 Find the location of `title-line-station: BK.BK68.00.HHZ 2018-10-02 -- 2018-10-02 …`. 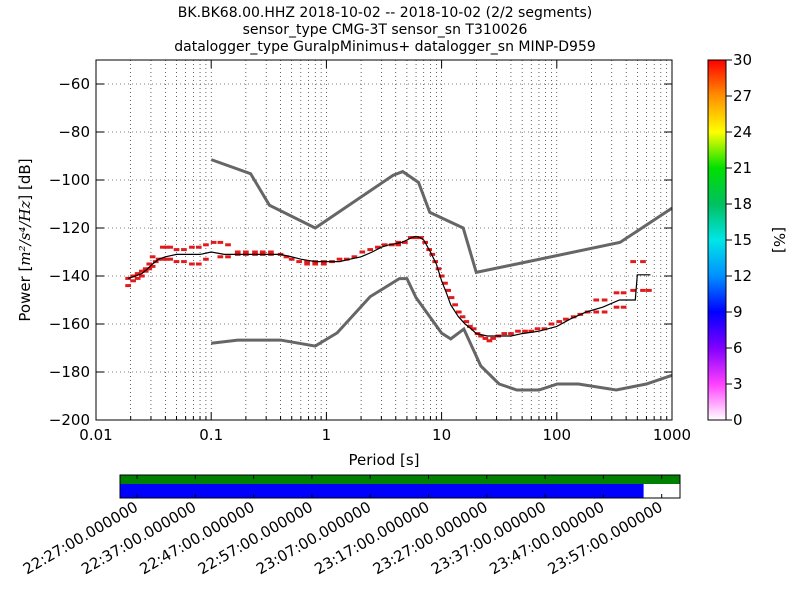

title-line-station: BK.BK68.00.HHZ 2018-10-02 -- 2018-10-02 … is located at coordinates (385, 13).